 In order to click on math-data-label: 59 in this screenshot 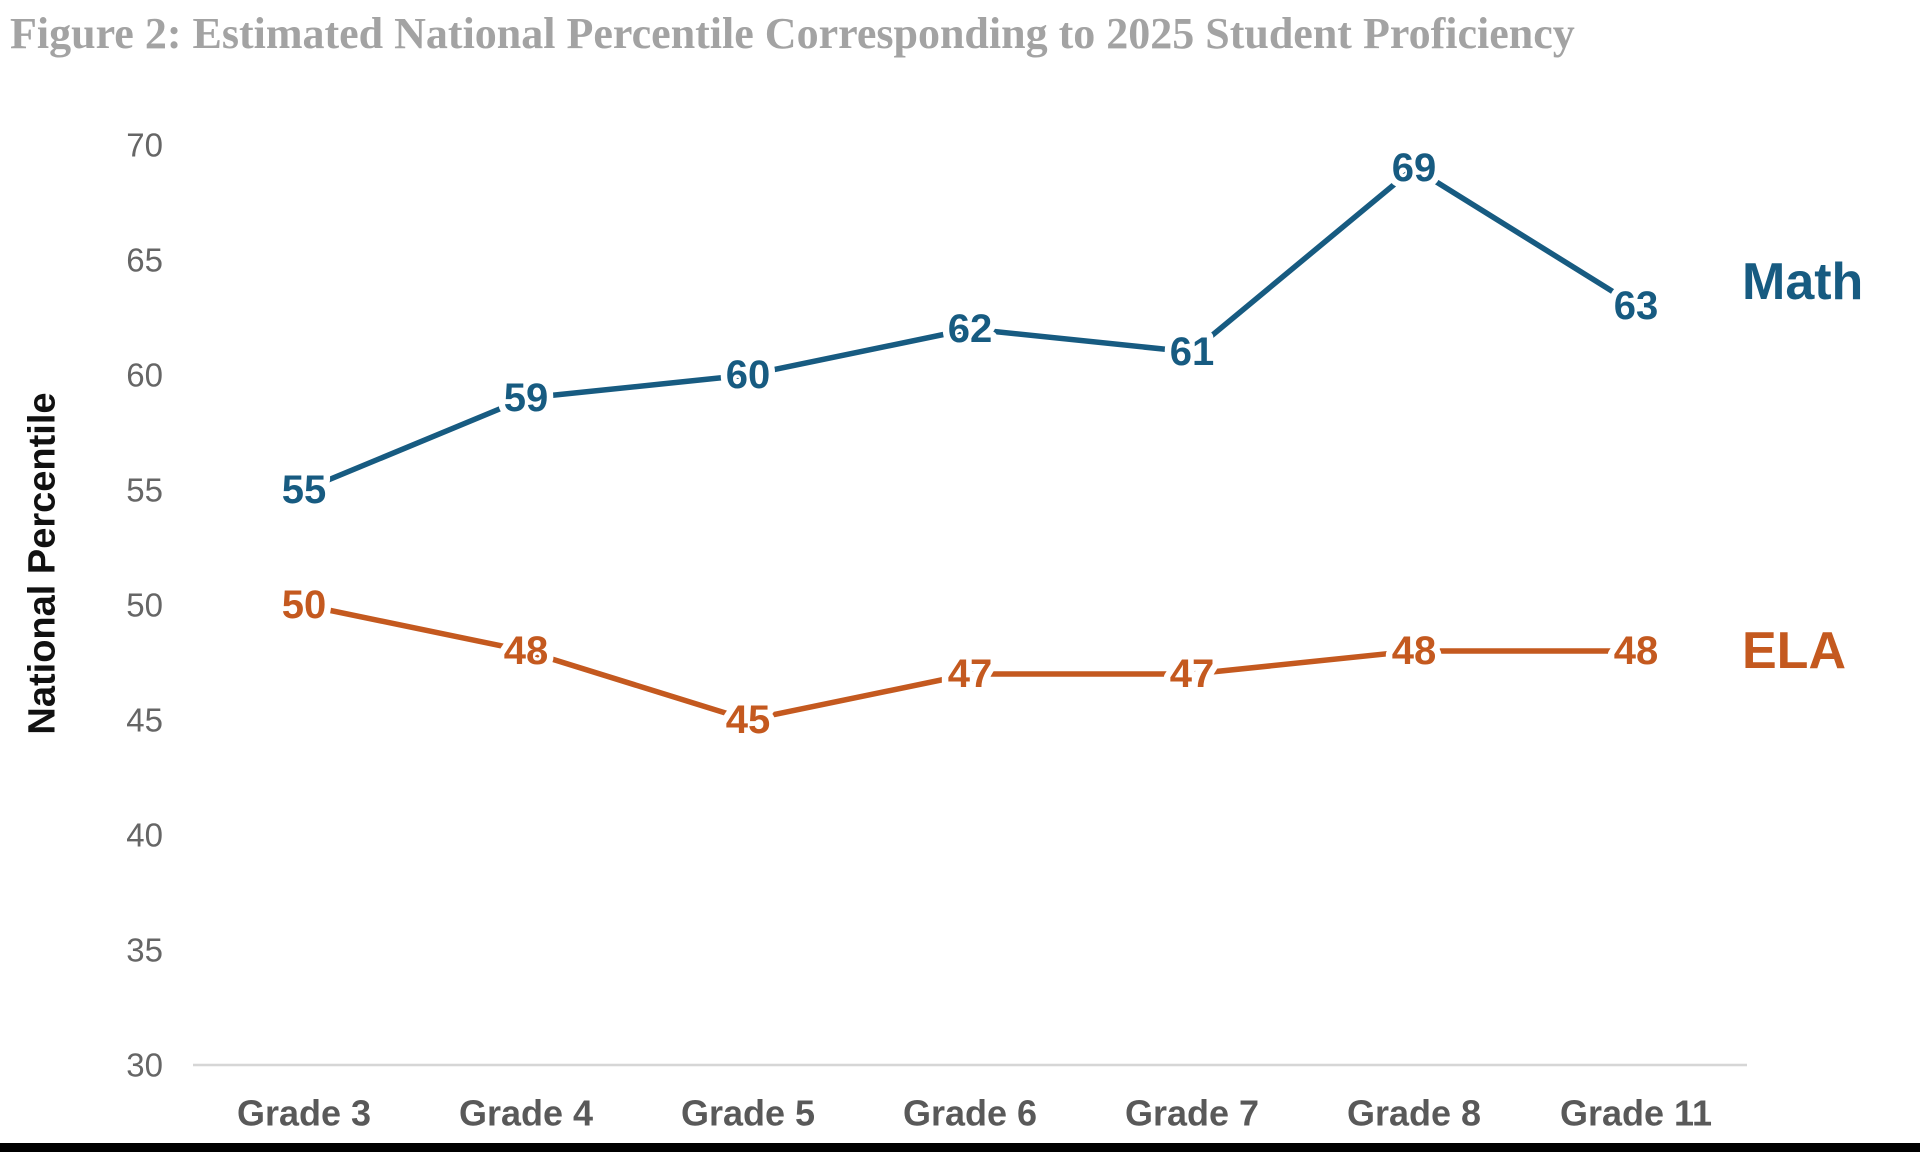, I will do `click(526, 398)`.